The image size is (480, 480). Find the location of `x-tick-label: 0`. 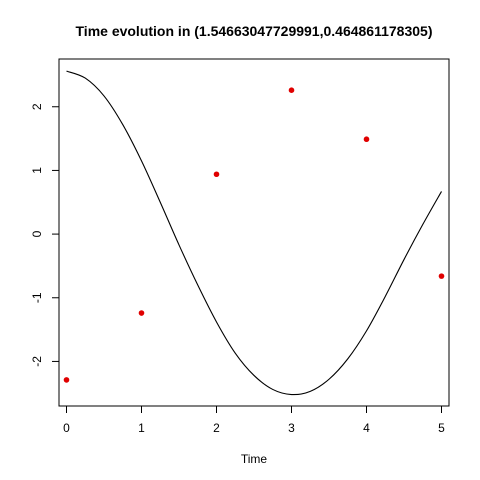

x-tick-label: 0 is located at coordinates (66, 428).